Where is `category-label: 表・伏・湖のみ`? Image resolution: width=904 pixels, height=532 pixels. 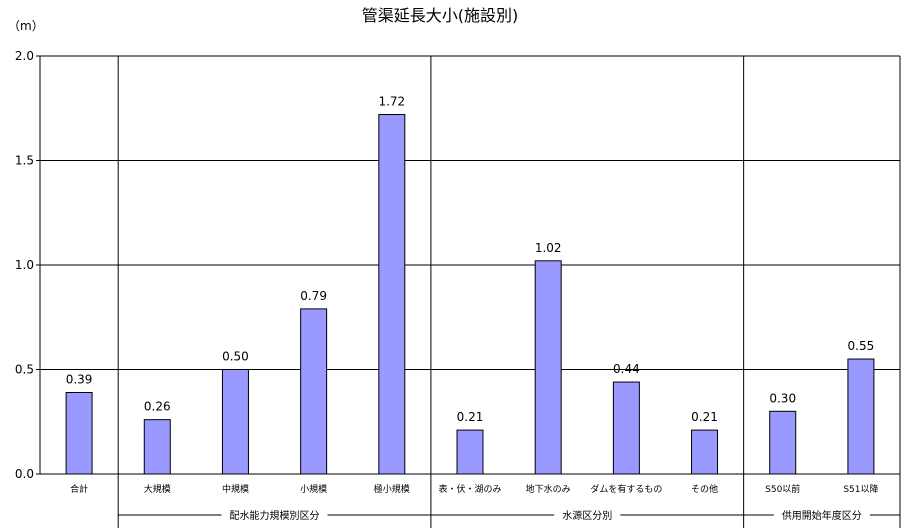 category-label: 表・伏・湖のみ is located at coordinates (469, 489).